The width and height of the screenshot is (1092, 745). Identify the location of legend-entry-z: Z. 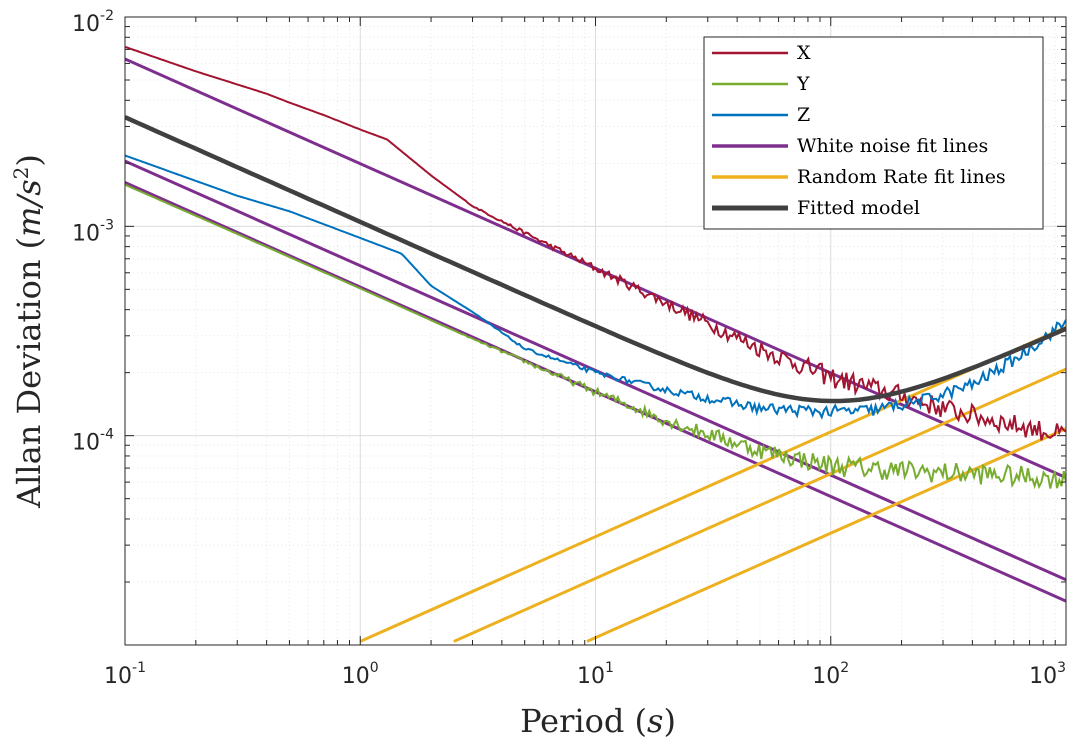
(761, 115).